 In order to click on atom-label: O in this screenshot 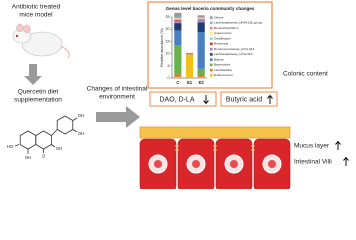, I will do `click(44, 156)`.